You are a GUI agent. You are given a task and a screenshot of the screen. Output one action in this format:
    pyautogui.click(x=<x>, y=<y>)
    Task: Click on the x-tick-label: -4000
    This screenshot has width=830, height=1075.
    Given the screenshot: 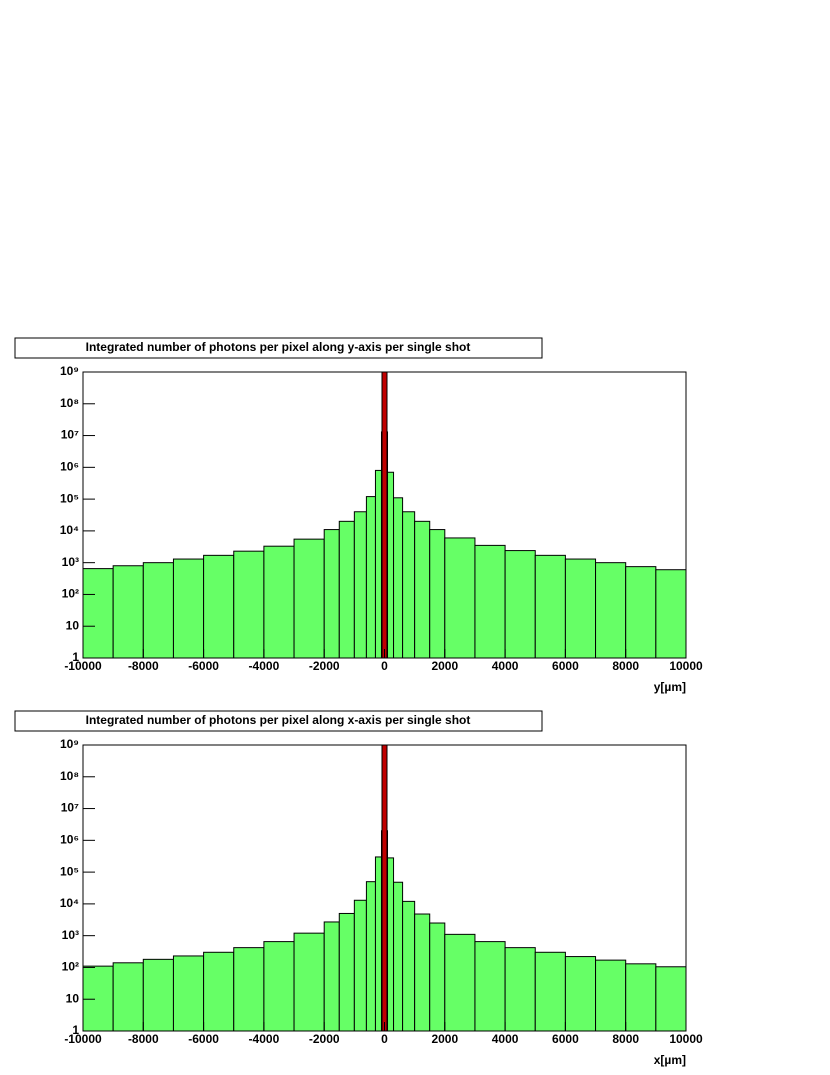 What is the action you would take?
    pyautogui.click(x=264, y=666)
    